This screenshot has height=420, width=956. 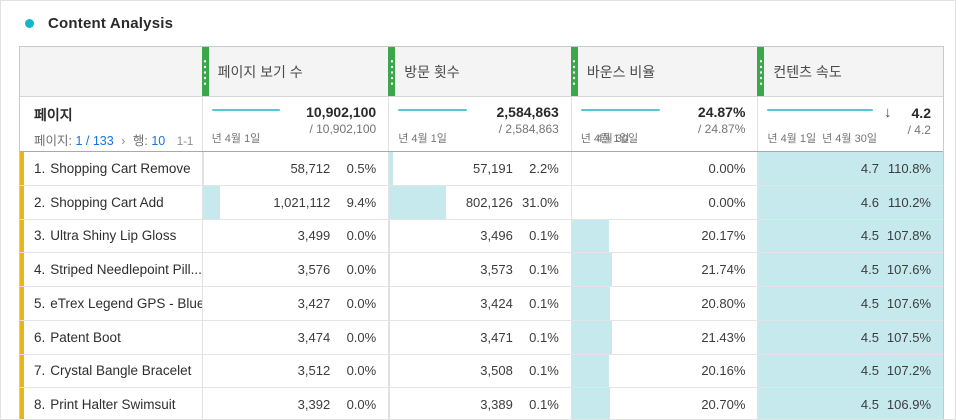 I want to click on row-rank: 1., so click(x=40, y=168).